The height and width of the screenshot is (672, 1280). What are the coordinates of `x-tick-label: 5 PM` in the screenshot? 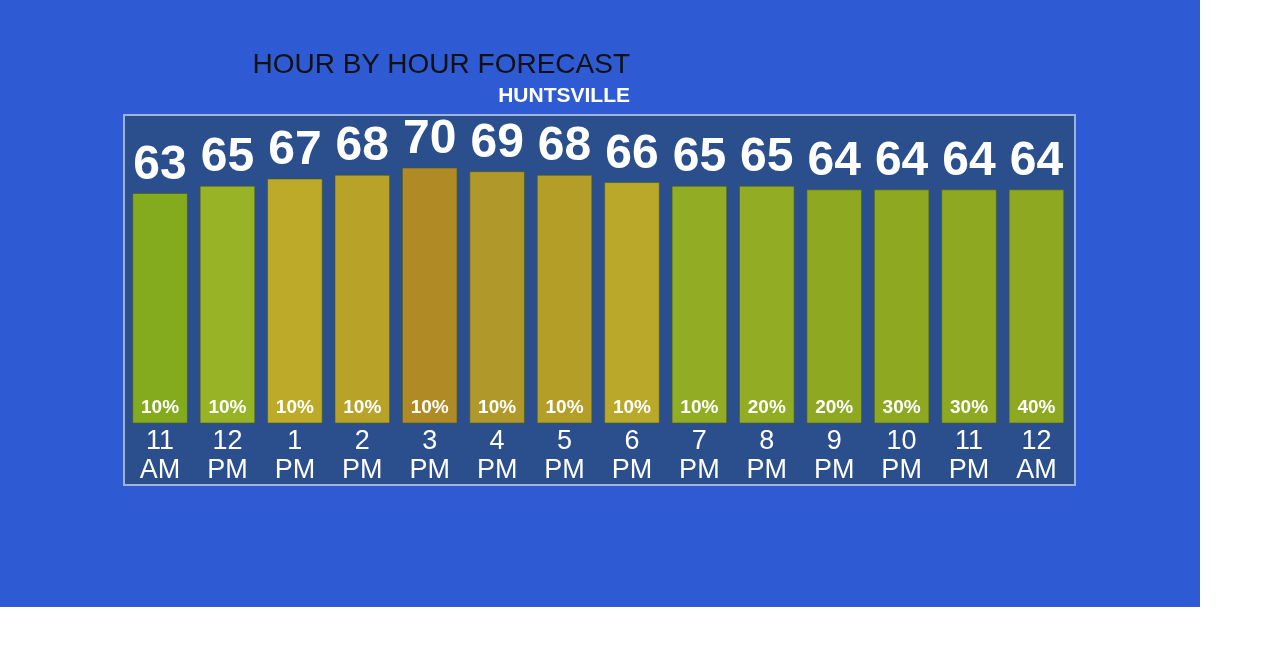 It's located at (564, 454).